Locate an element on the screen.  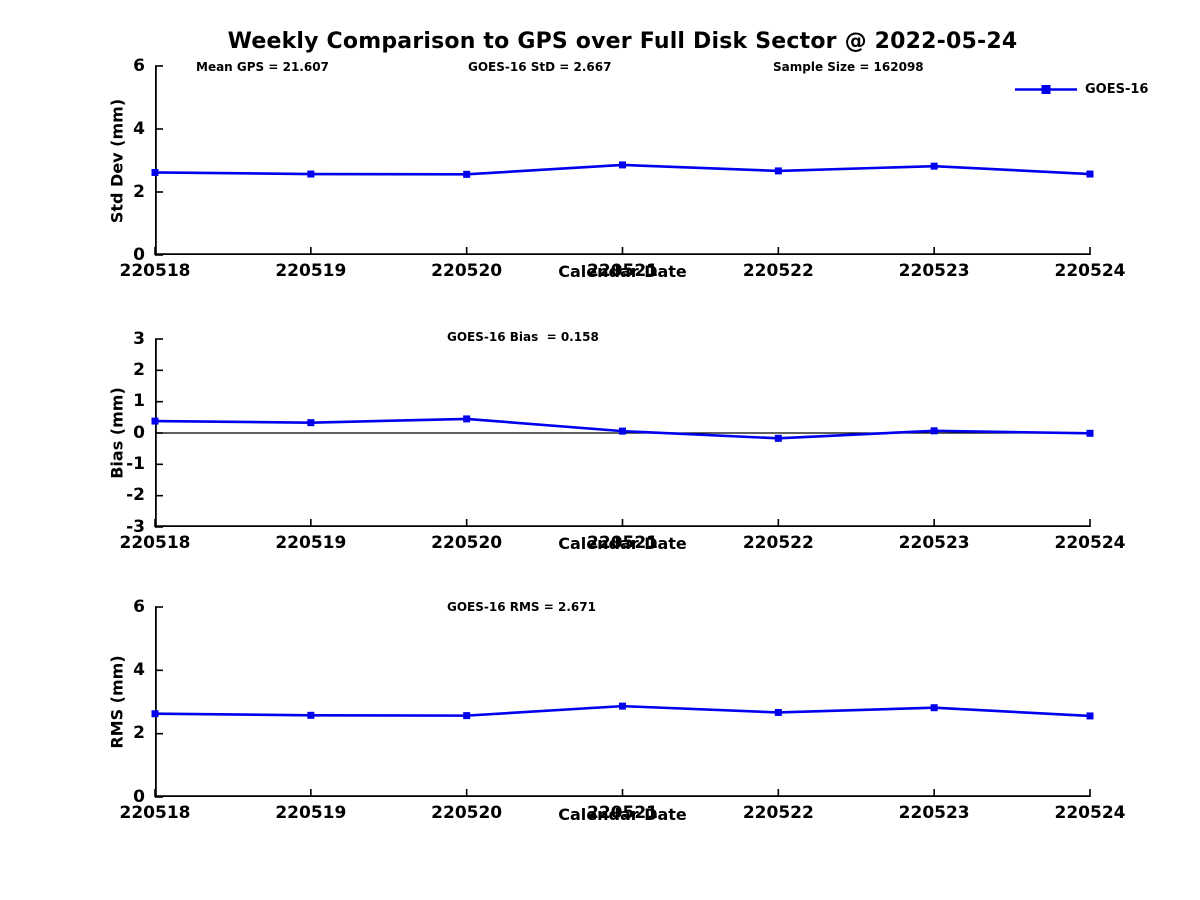
y-tick-label: -3 is located at coordinates (135, 526).